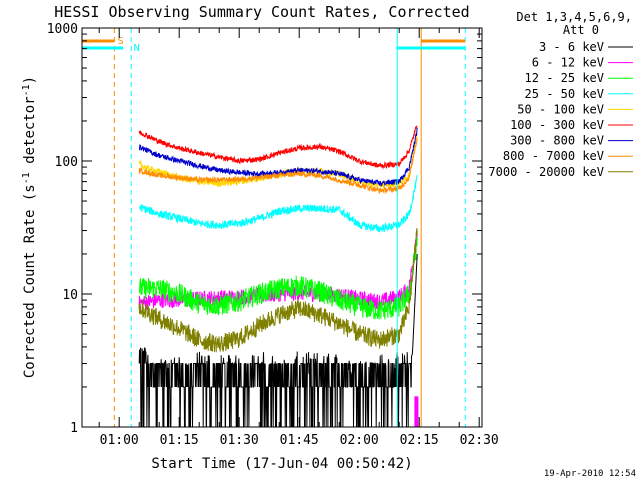  I want to click on timestamp: 19-Apr-2010 12:54, so click(590, 474).